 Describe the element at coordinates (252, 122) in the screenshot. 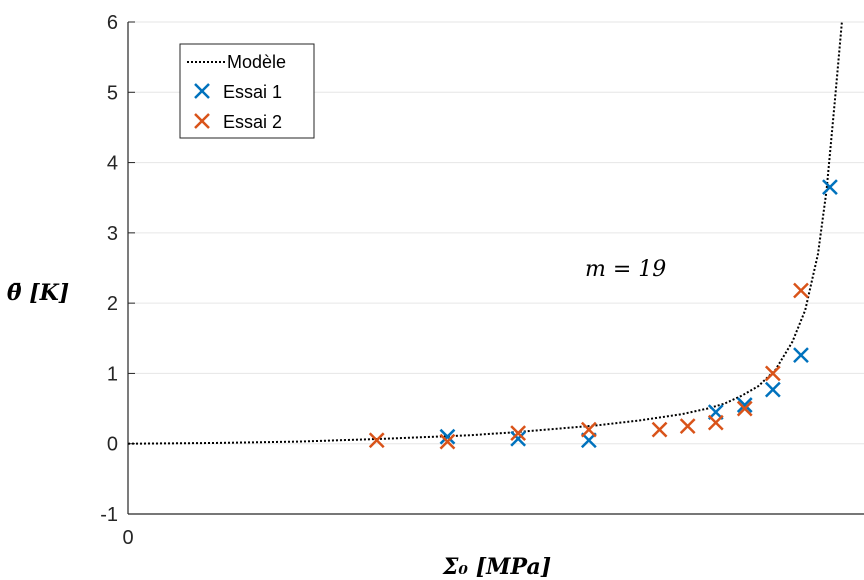

I see `legend-label-essai-2: Essai 2` at that location.